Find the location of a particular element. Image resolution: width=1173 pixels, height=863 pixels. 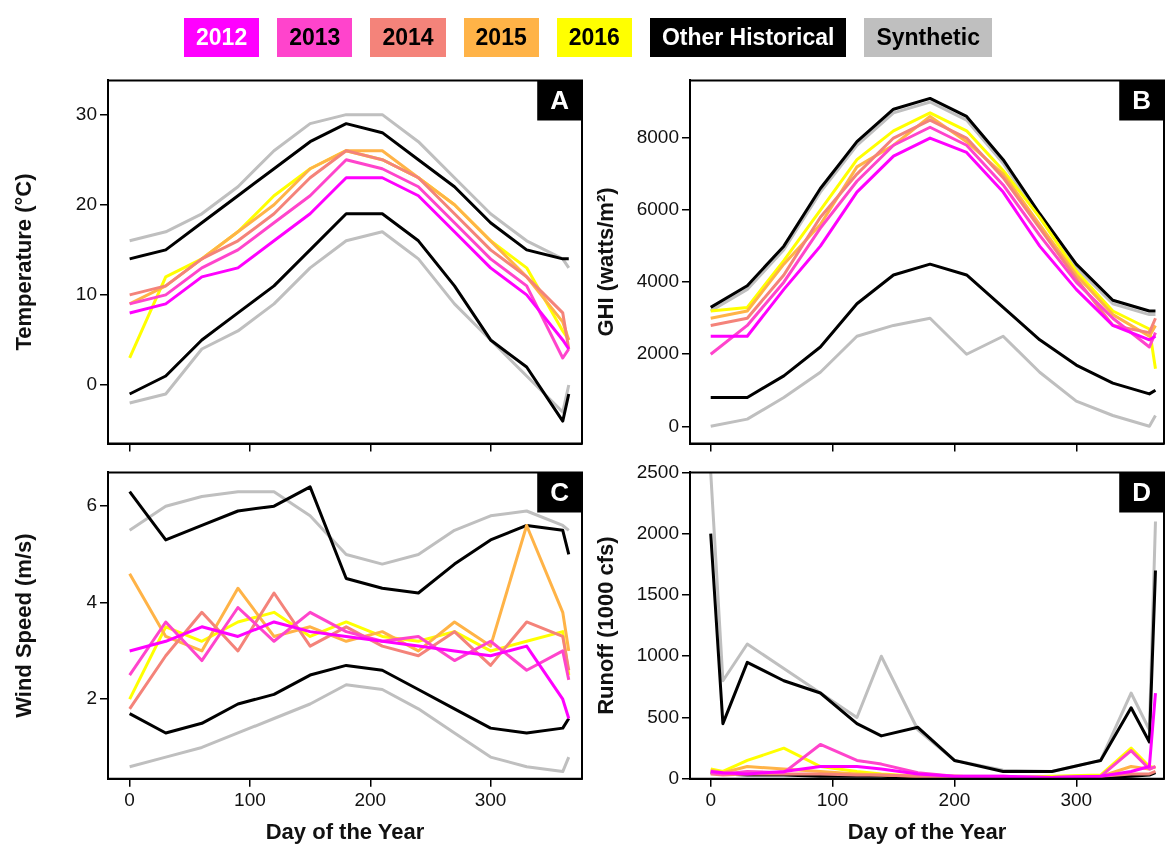

text: Other Historical is located at coordinates (748, 37).